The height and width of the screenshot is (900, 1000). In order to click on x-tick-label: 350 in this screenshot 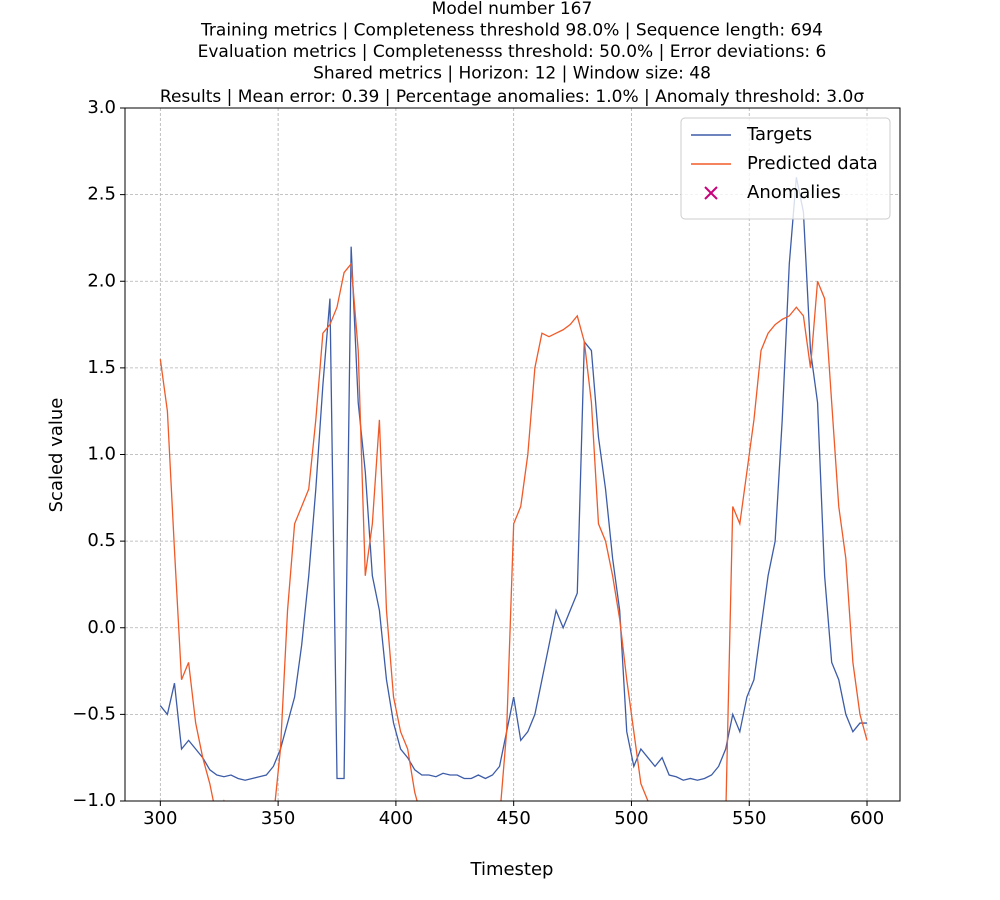, I will do `click(278, 818)`.